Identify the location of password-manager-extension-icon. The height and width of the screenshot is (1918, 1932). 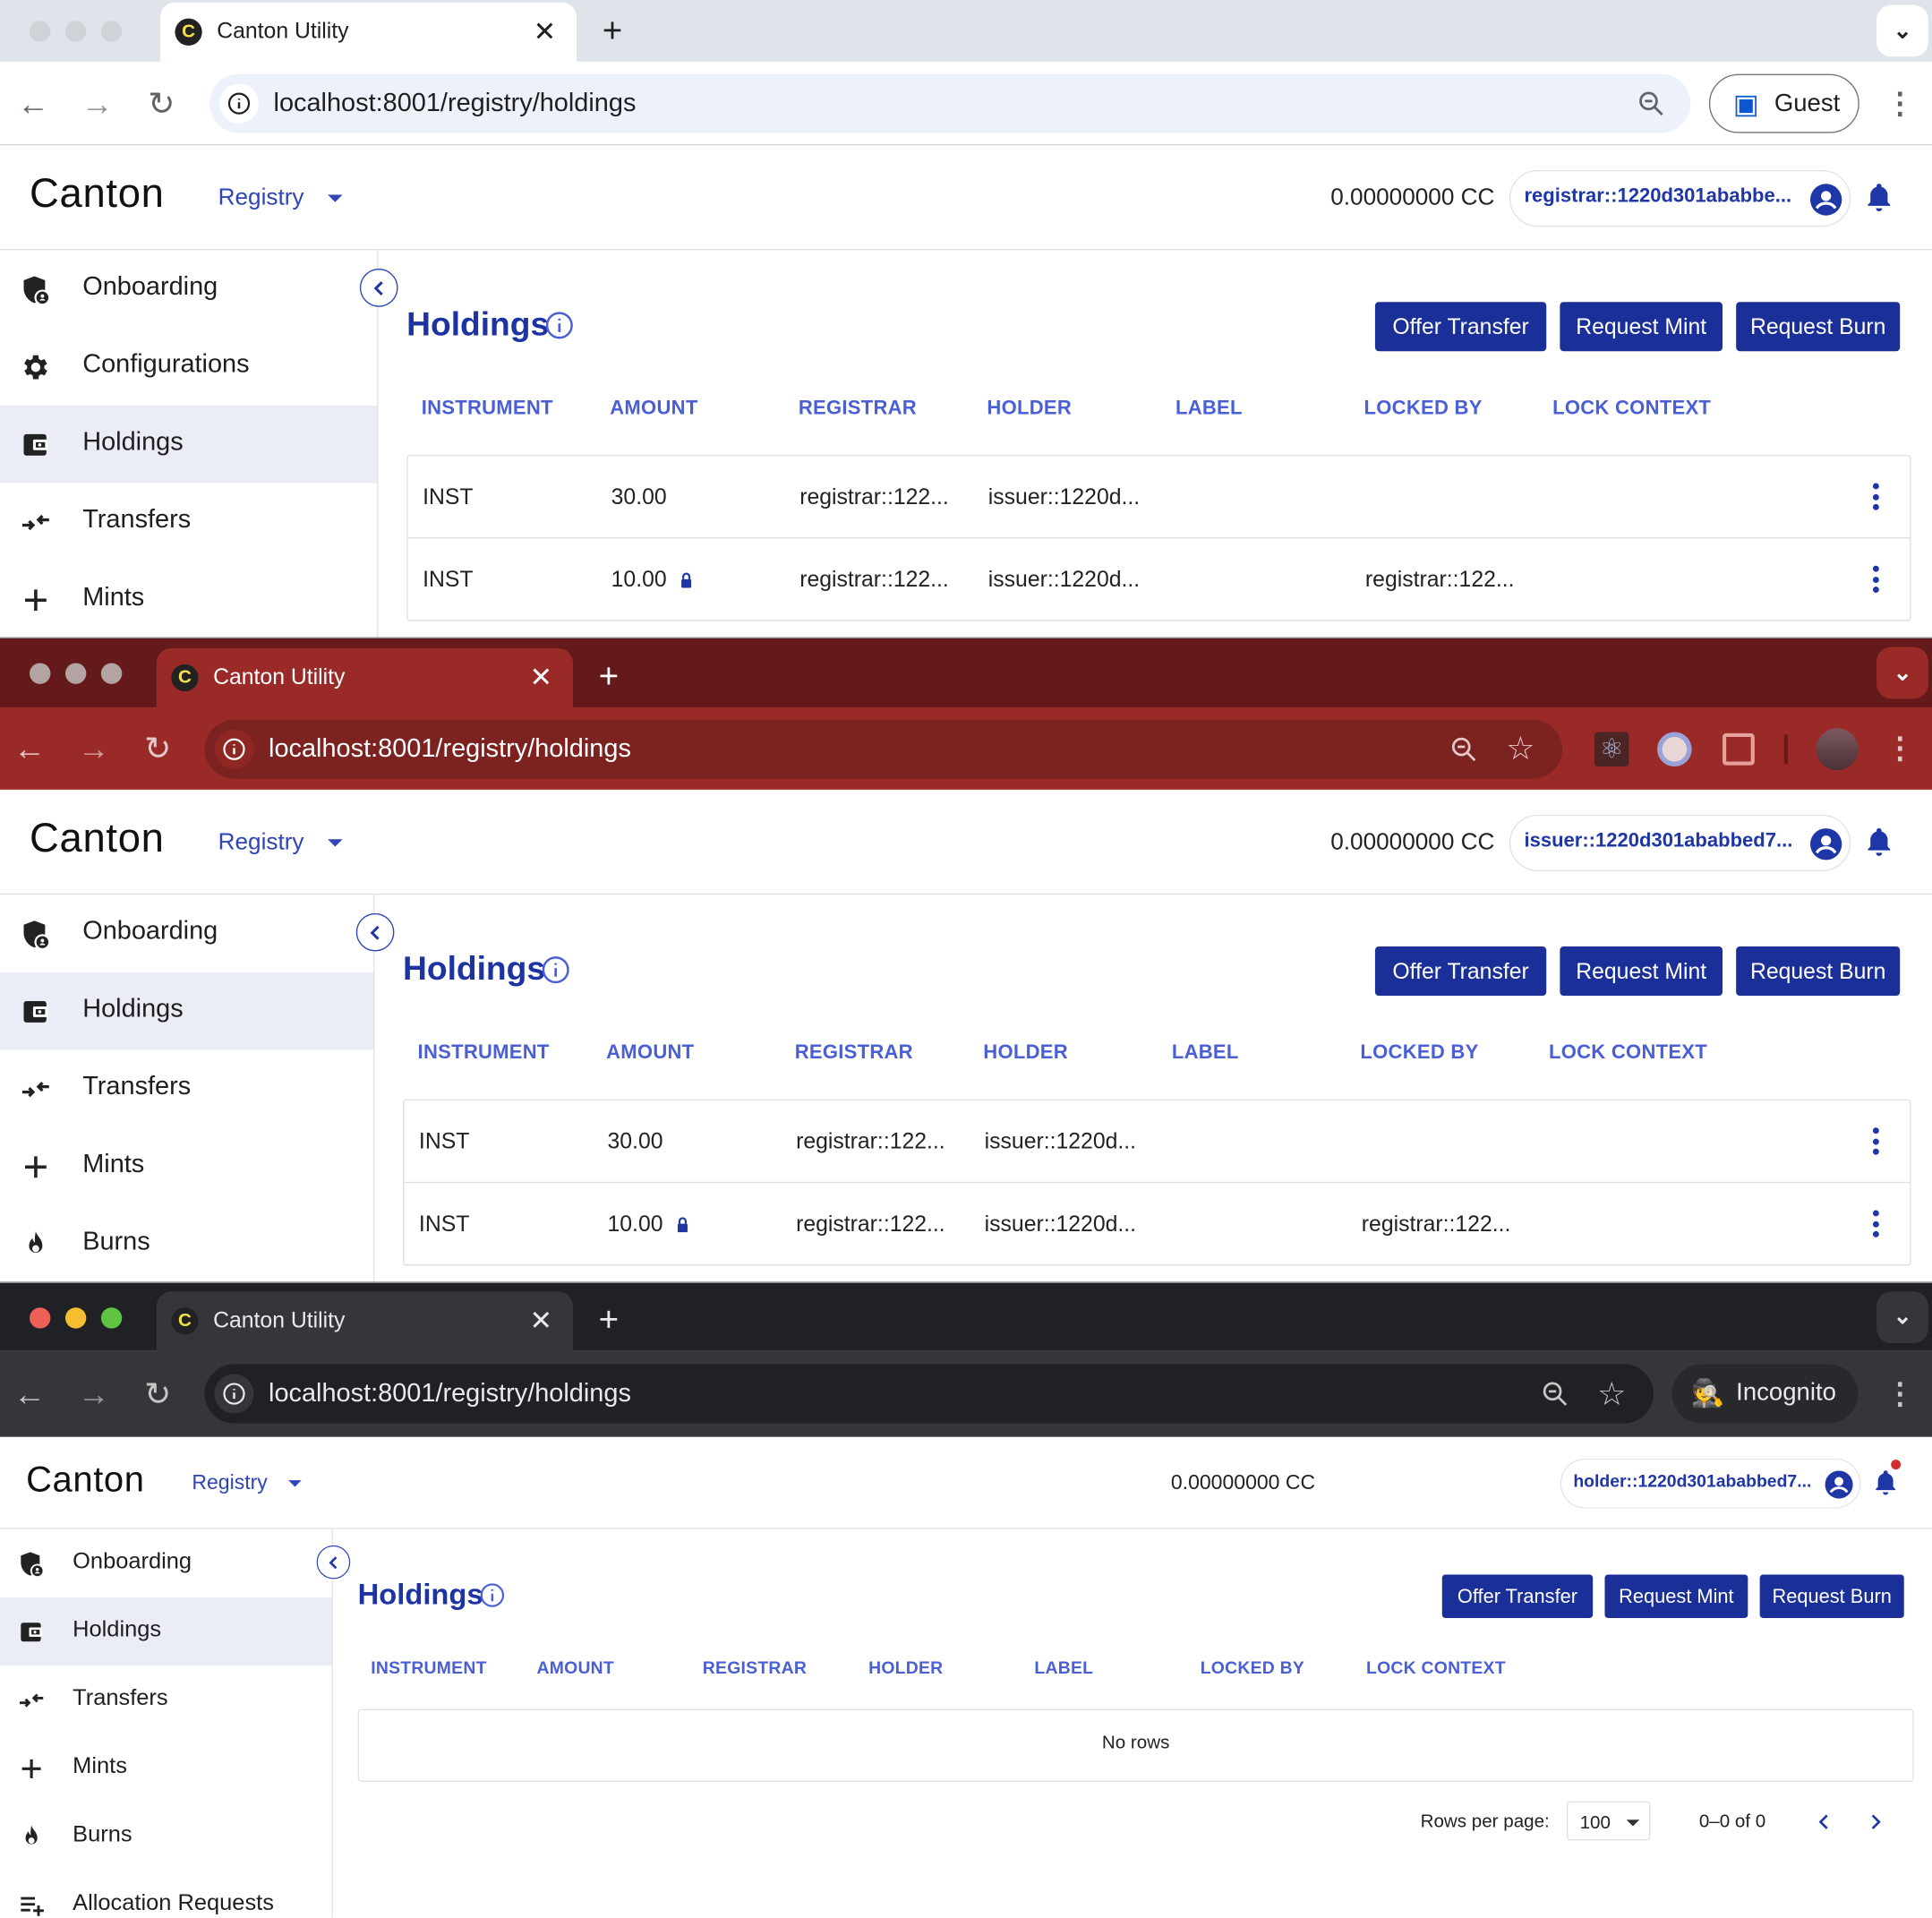
(1674, 749).